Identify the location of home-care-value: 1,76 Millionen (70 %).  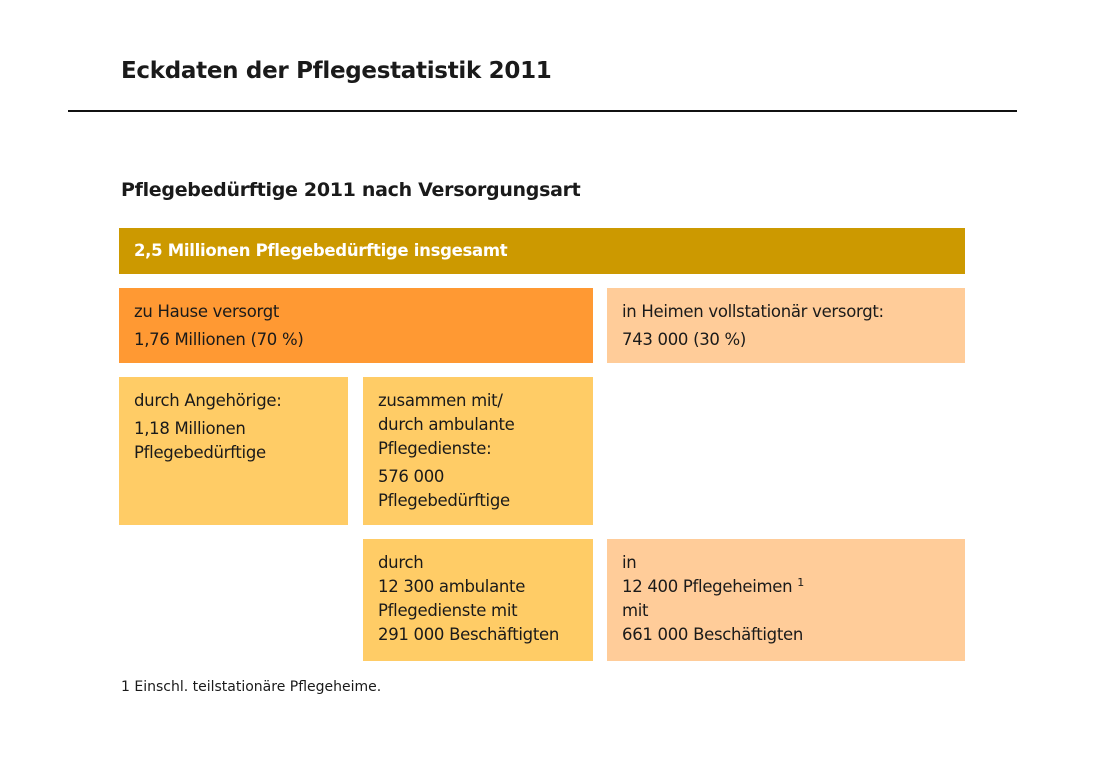
(219, 339).